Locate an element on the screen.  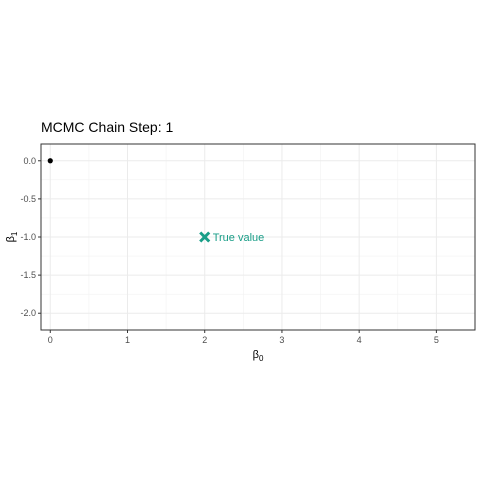
chart-title: MCMC Chain Step: 1 is located at coordinates (107, 127).